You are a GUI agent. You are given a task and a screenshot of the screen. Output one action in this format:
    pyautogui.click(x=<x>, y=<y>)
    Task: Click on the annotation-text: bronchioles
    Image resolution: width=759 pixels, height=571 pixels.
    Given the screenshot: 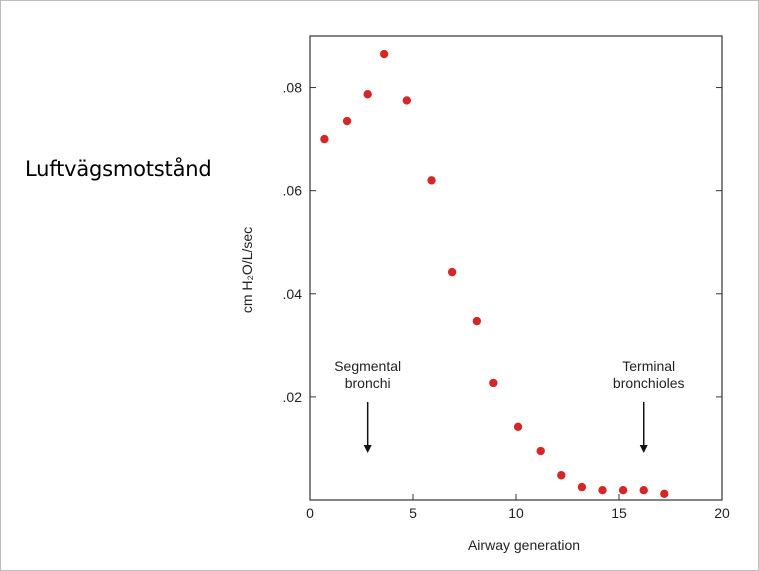 What is the action you would take?
    pyautogui.click(x=649, y=383)
    